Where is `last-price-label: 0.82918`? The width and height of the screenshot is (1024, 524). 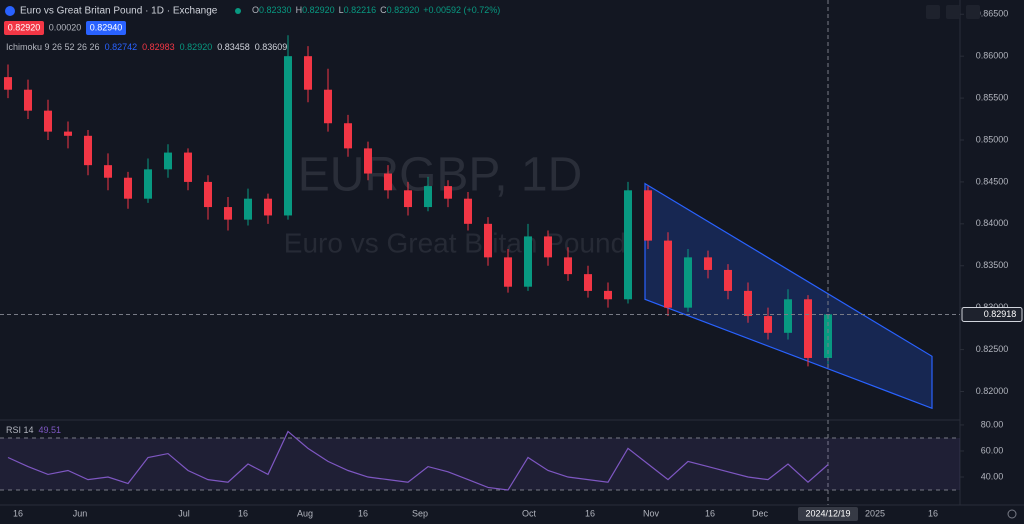
last-price-label: 0.82918 is located at coordinates (1000, 314).